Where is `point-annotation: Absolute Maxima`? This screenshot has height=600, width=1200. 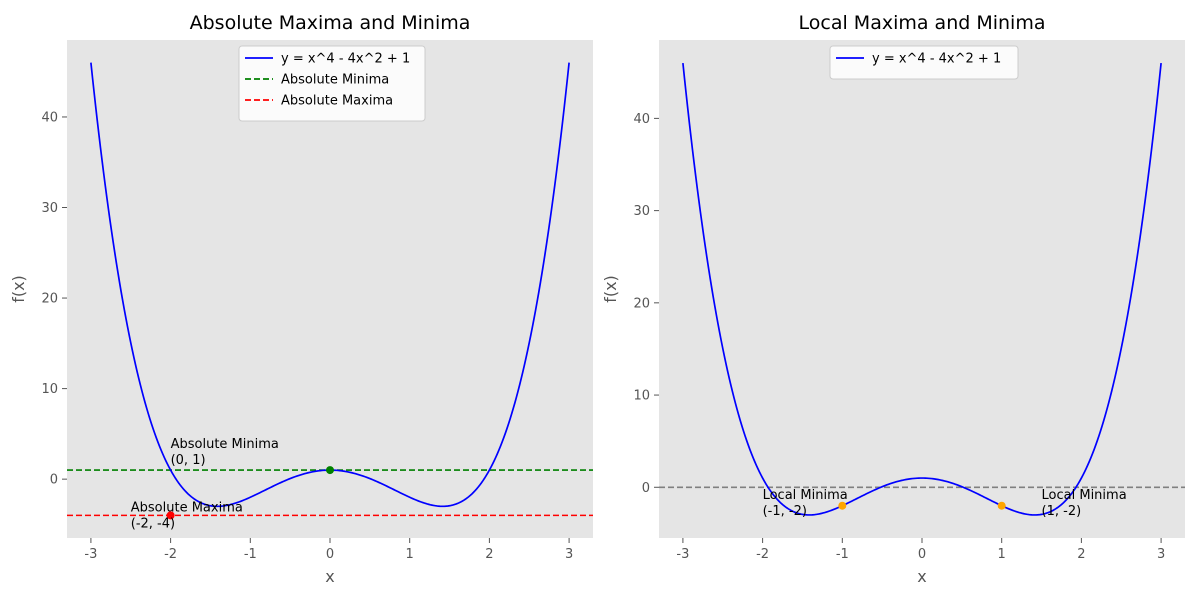 point-annotation: Absolute Maxima is located at coordinates (187, 507).